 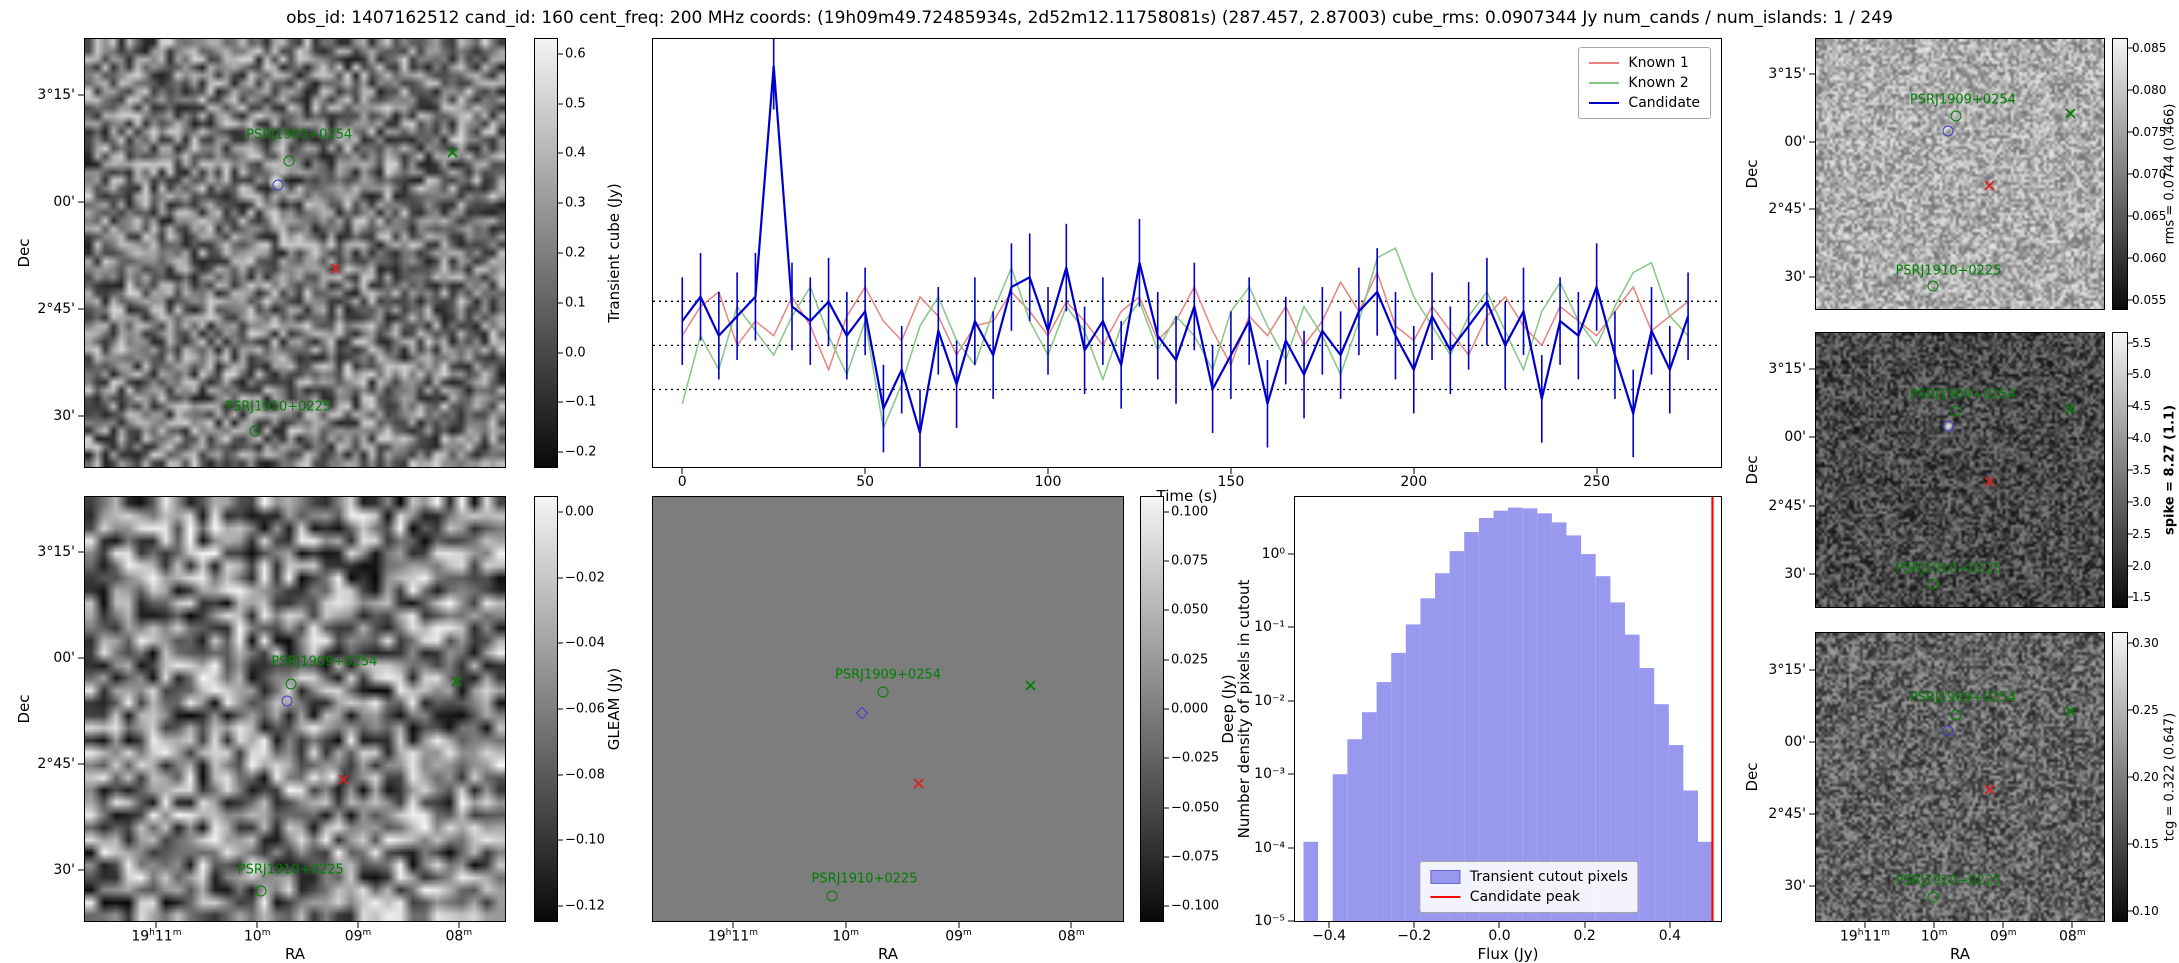 I want to click on colorbar-title: rms = 0.0744 (0.466), so click(x=2170, y=174).